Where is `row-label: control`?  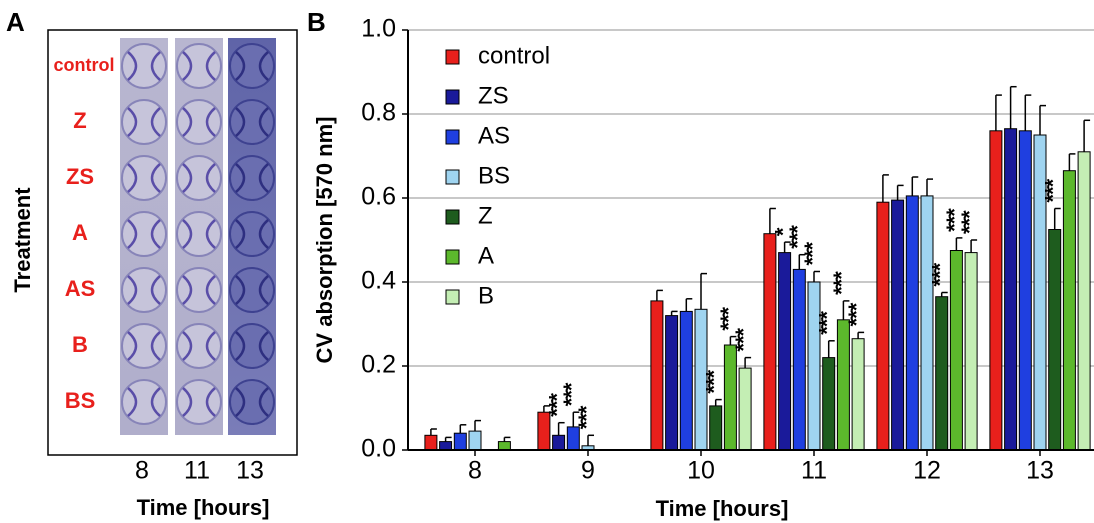
row-label: control is located at coordinates (84, 65).